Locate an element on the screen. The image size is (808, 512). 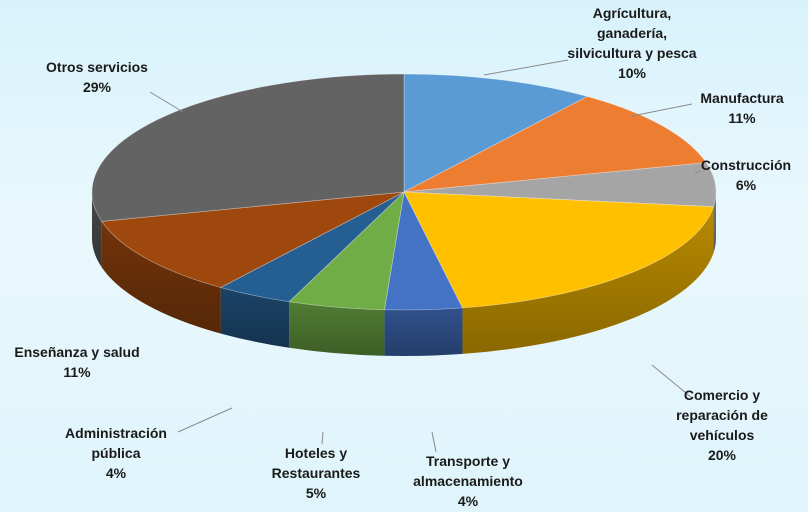
data-label-value-2: 6% is located at coordinates (746, 185).